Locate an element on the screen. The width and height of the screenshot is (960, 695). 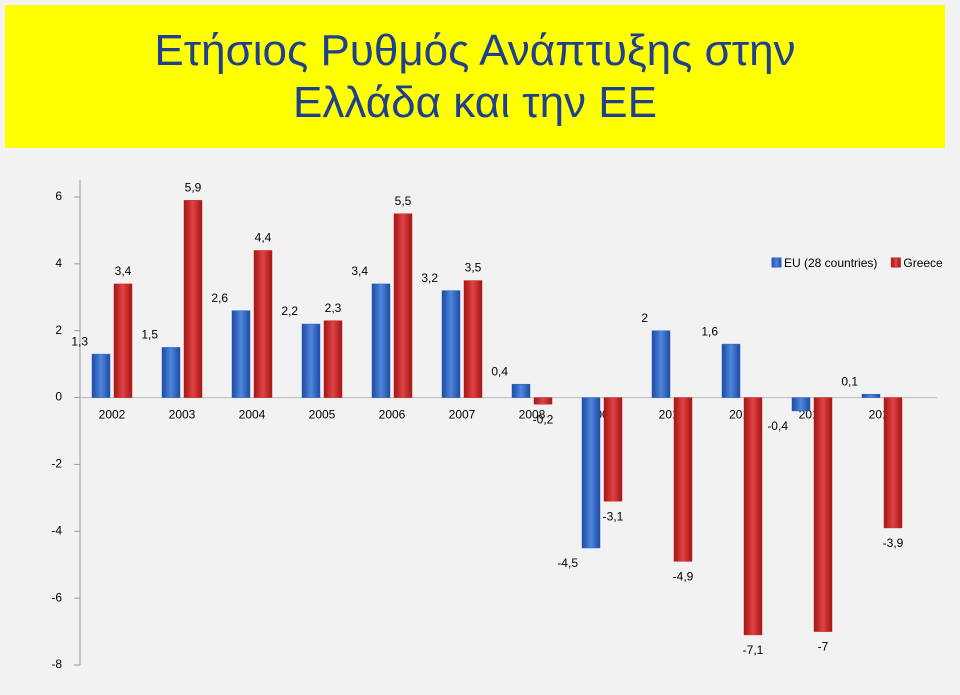
data-label: -7 is located at coordinates (823, 647).